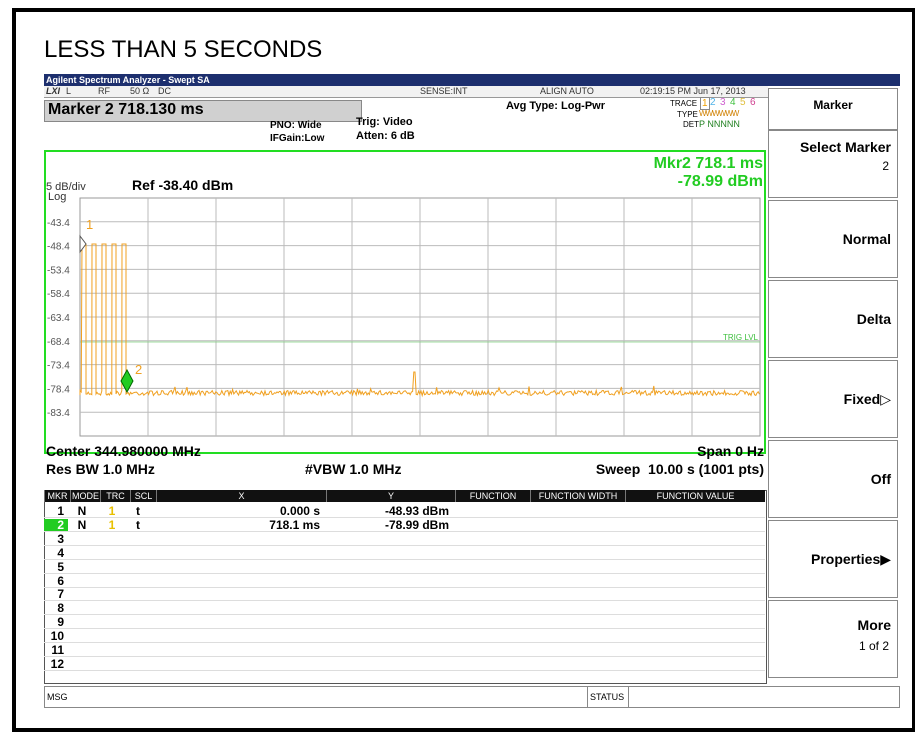  I want to click on msg: MSG, so click(57, 697).